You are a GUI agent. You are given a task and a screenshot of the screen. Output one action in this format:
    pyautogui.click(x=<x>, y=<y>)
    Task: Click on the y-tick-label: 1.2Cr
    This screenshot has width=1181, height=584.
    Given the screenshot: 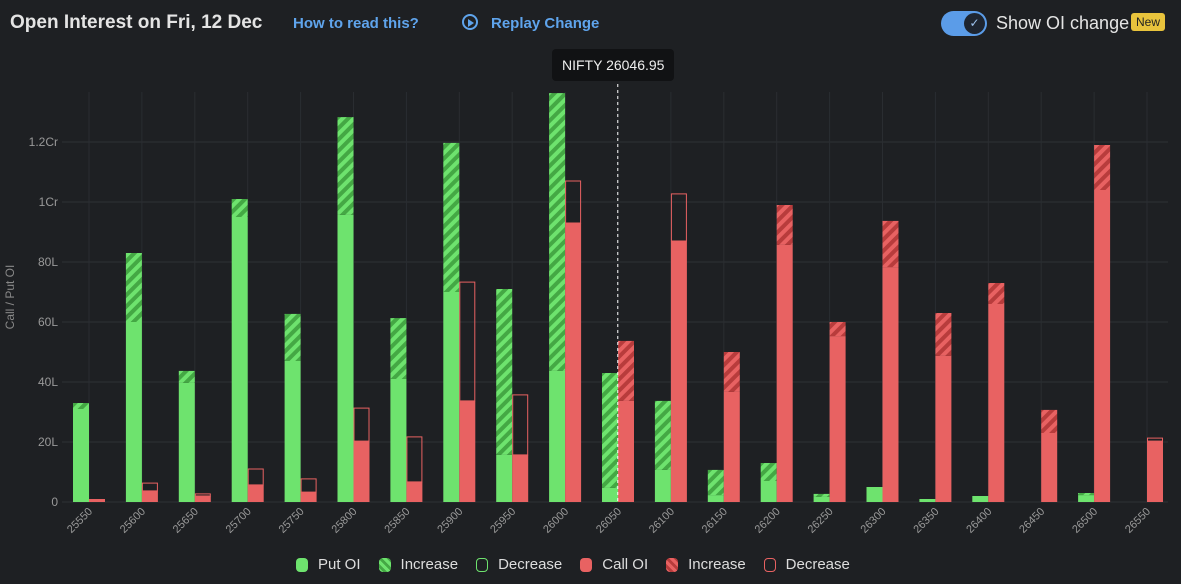 What is the action you would take?
    pyautogui.click(x=43, y=142)
    